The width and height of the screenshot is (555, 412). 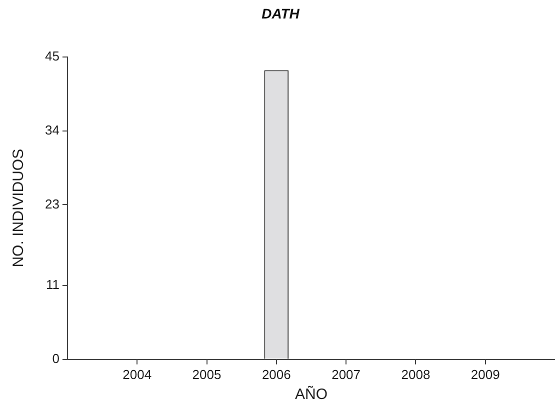 What do you see at coordinates (311, 394) in the screenshot?
I see `x-axis-title: AÑO` at bounding box center [311, 394].